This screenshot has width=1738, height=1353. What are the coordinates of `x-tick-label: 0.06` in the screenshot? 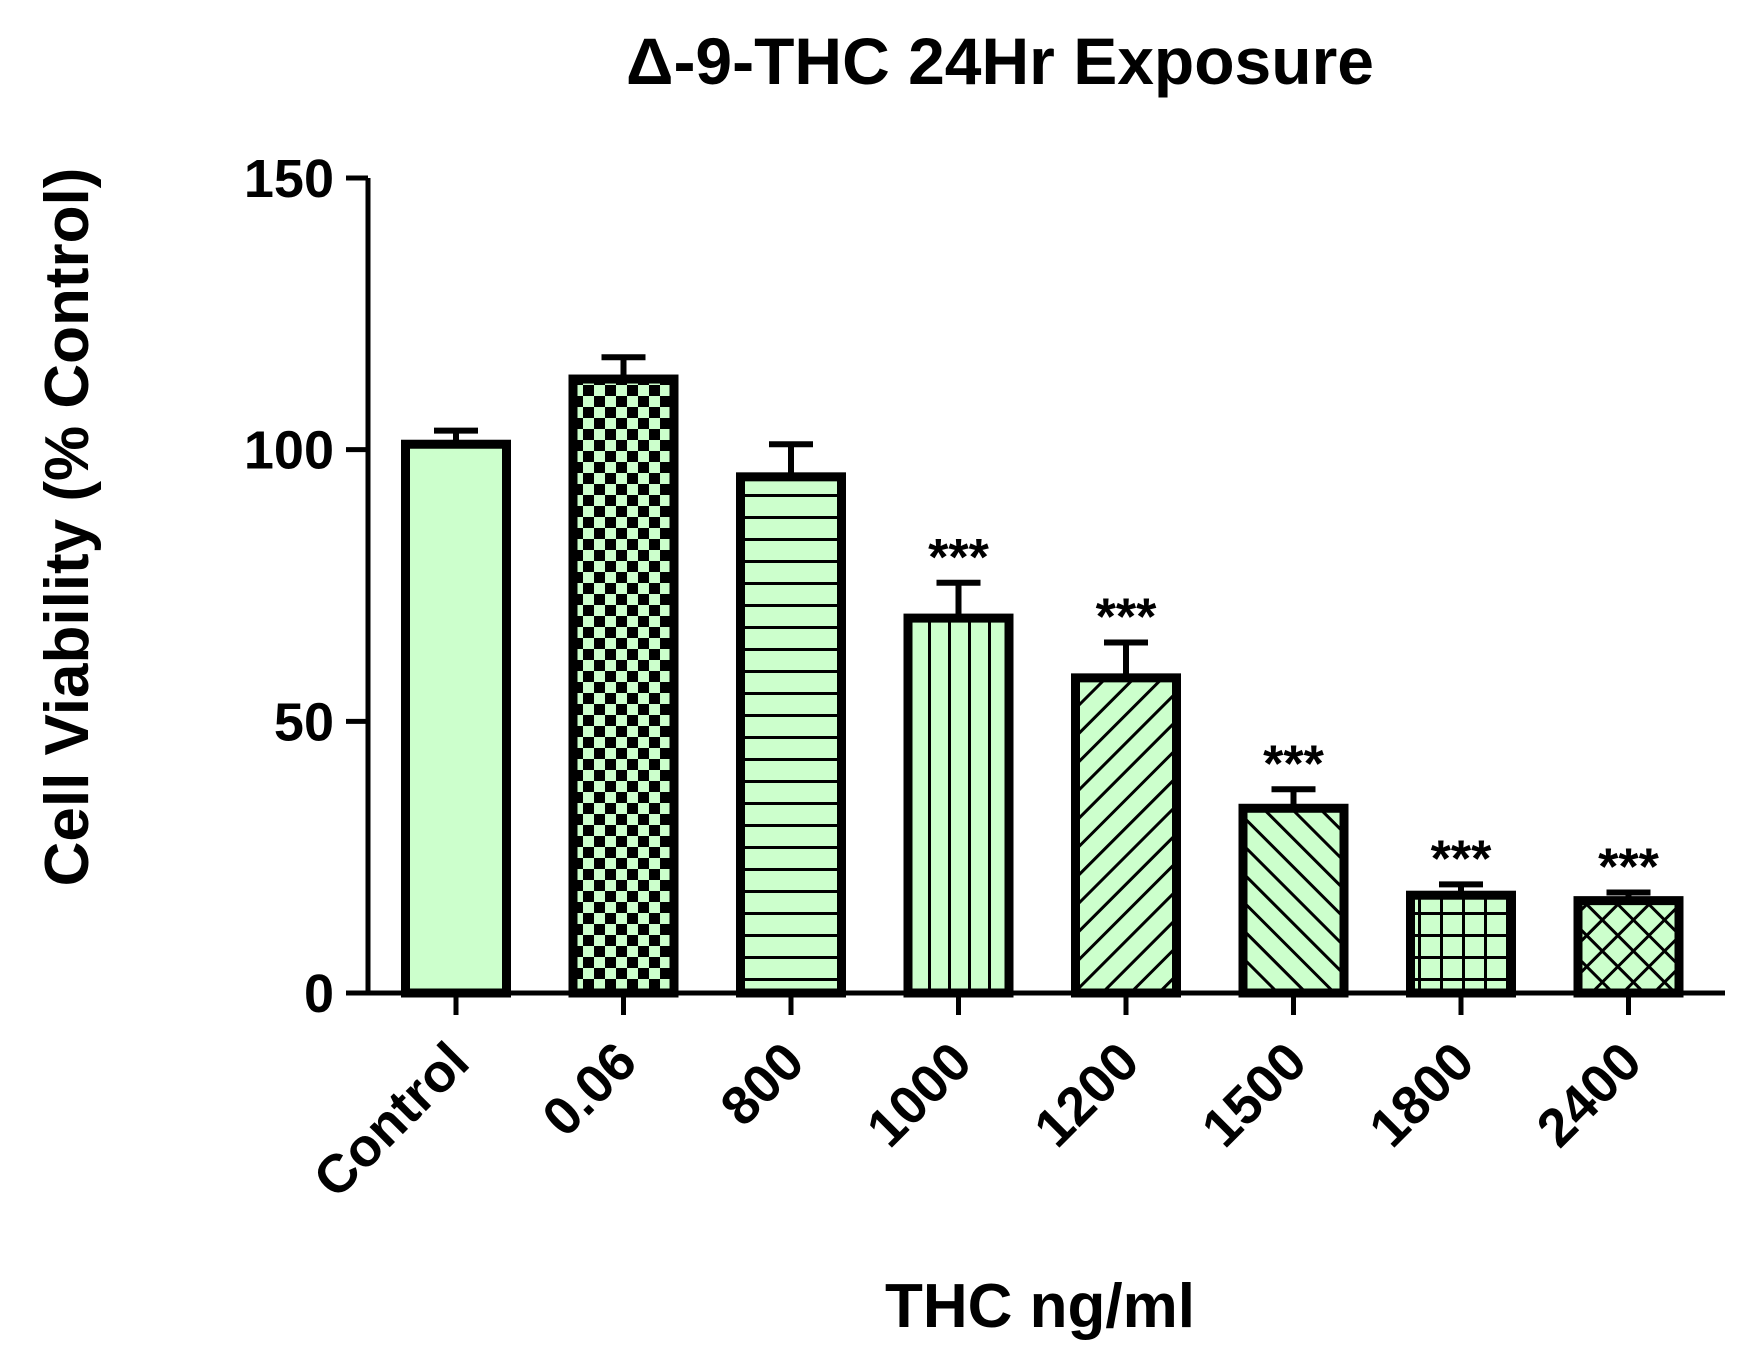 It's located at (589, 1089).